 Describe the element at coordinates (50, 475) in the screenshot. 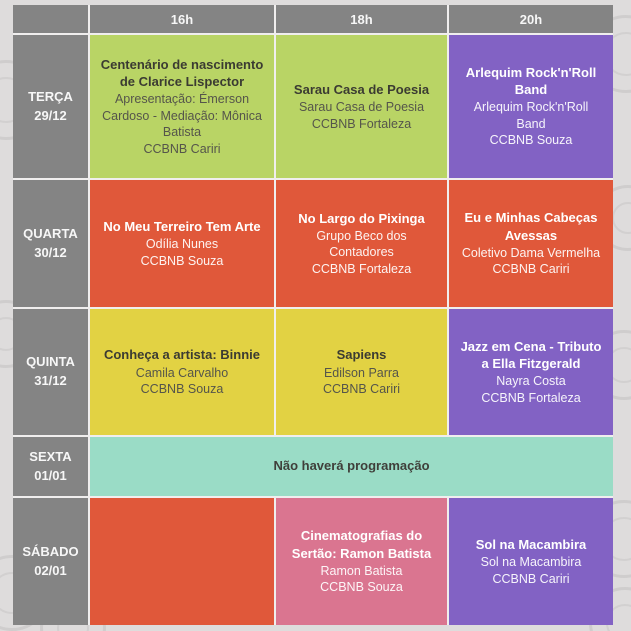

I see `day-date: 01/01` at that location.